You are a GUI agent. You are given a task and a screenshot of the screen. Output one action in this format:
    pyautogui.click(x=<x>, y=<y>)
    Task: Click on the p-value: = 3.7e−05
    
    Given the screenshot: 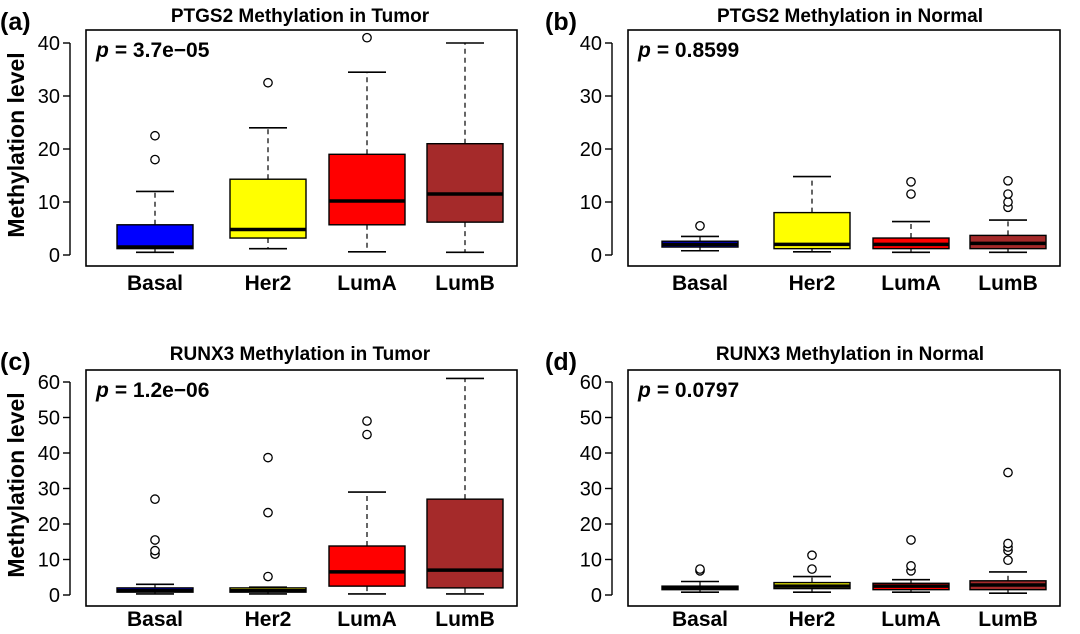 What is the action you would take?
    pyautogui.click(x=162, y=50)
    